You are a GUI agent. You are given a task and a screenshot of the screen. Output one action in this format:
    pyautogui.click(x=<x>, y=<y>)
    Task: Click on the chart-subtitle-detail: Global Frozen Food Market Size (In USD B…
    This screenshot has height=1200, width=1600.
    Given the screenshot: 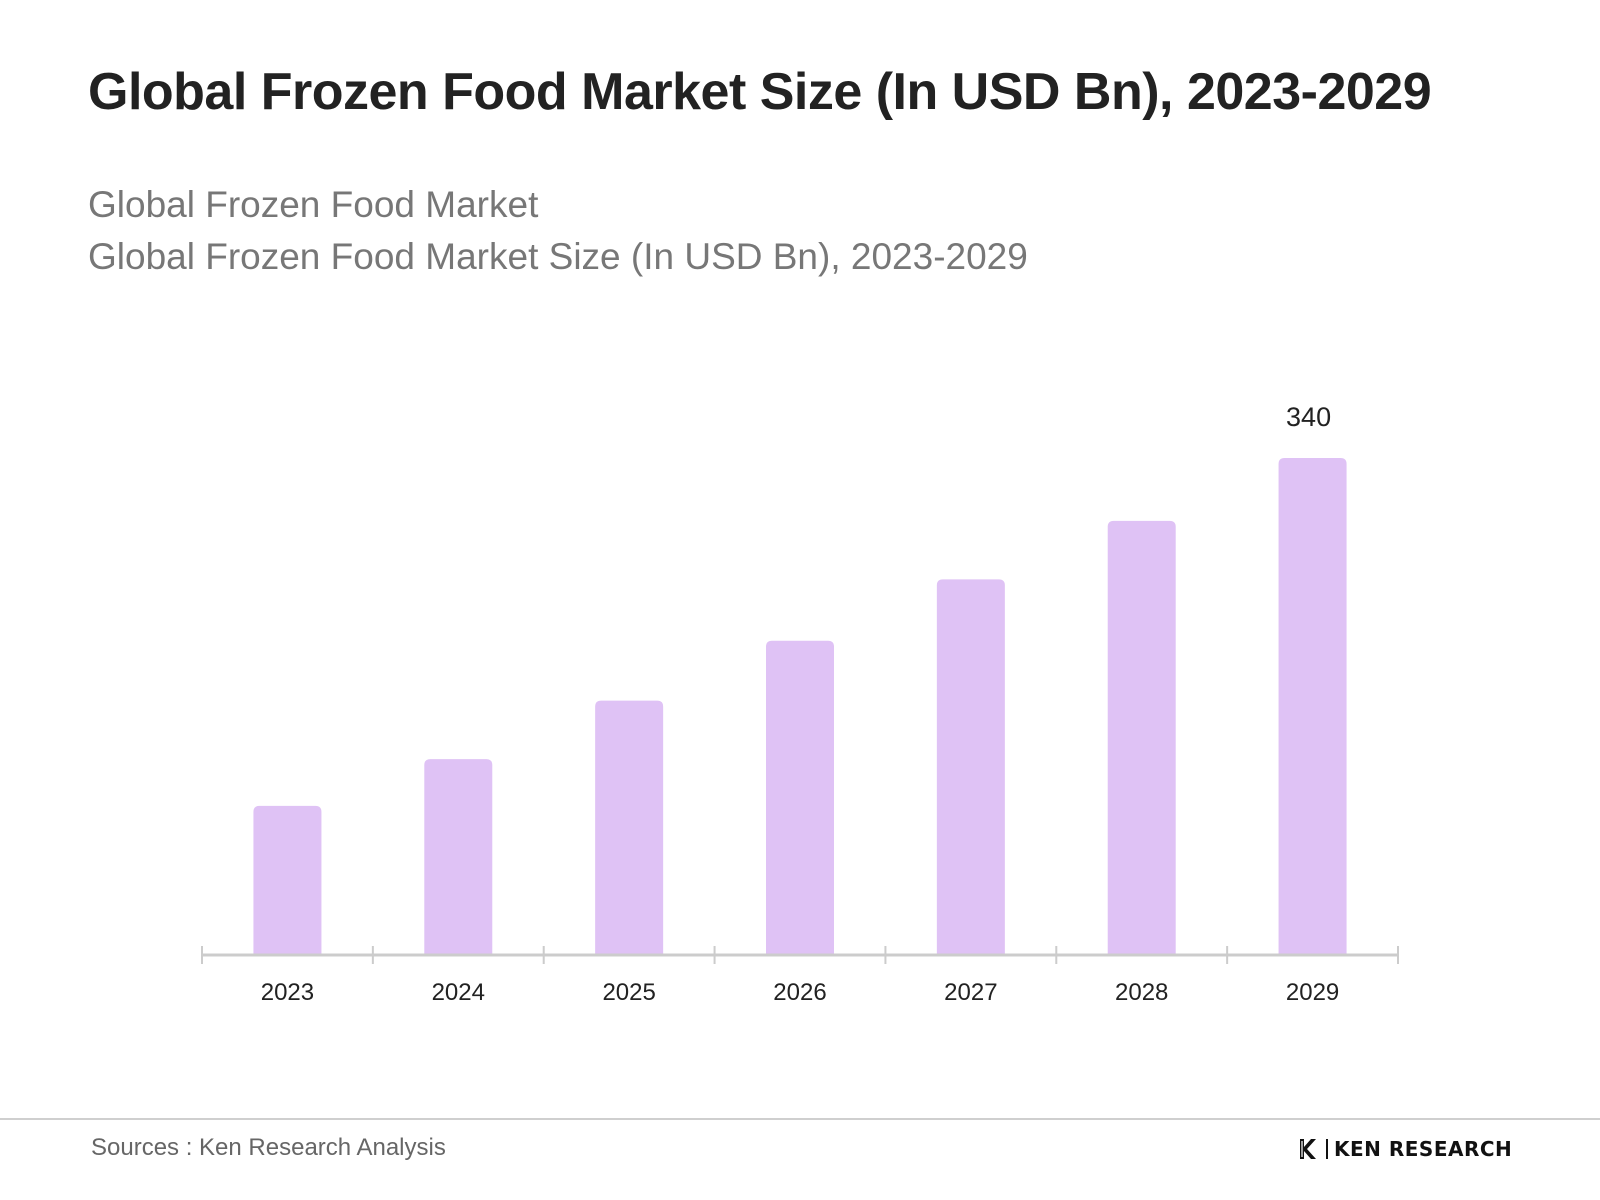 What is the action you would take?
    pyautogui.click(x=558, y=256)
    